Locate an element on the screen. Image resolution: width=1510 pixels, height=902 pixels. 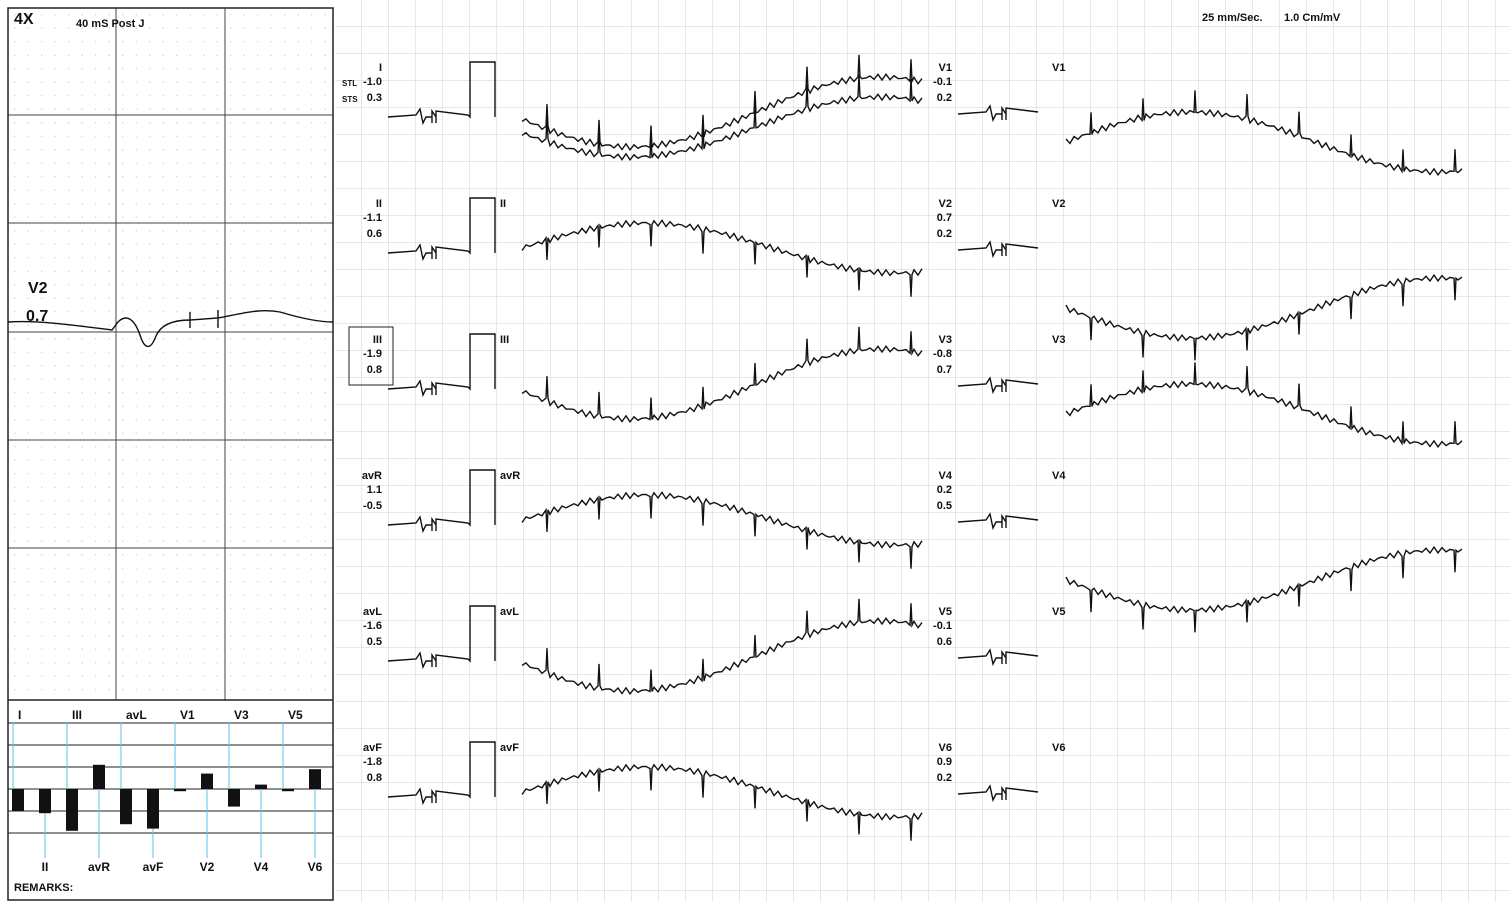
strip-label: V3 is located at coordinates (1058, 340).